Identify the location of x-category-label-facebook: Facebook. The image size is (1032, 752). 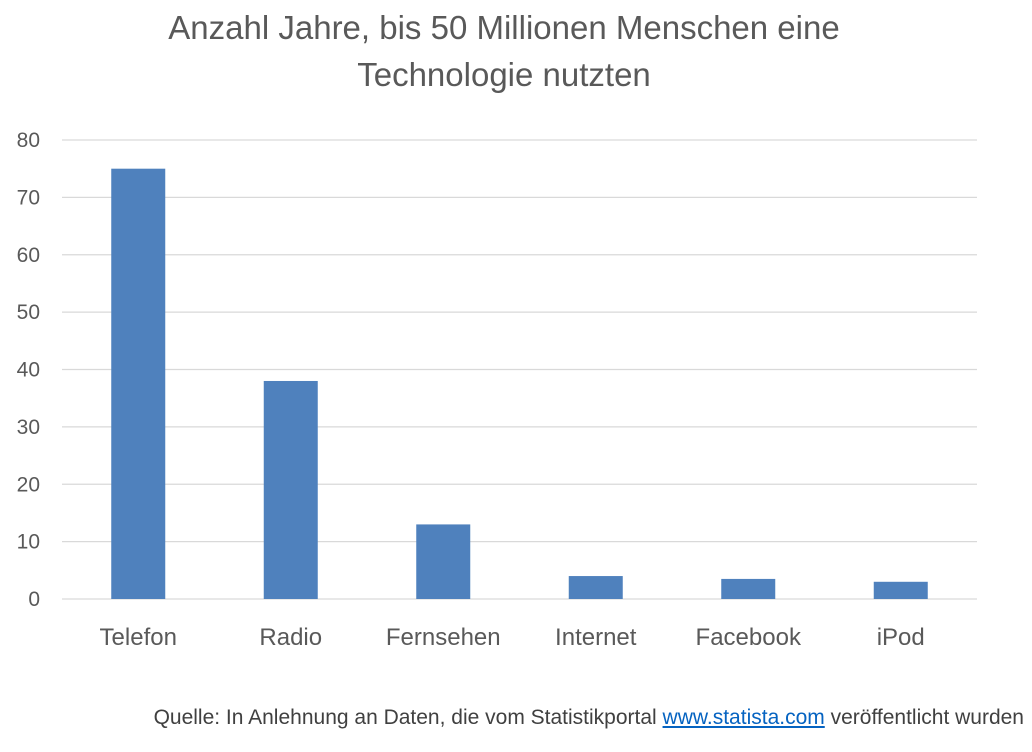
(749, 637).